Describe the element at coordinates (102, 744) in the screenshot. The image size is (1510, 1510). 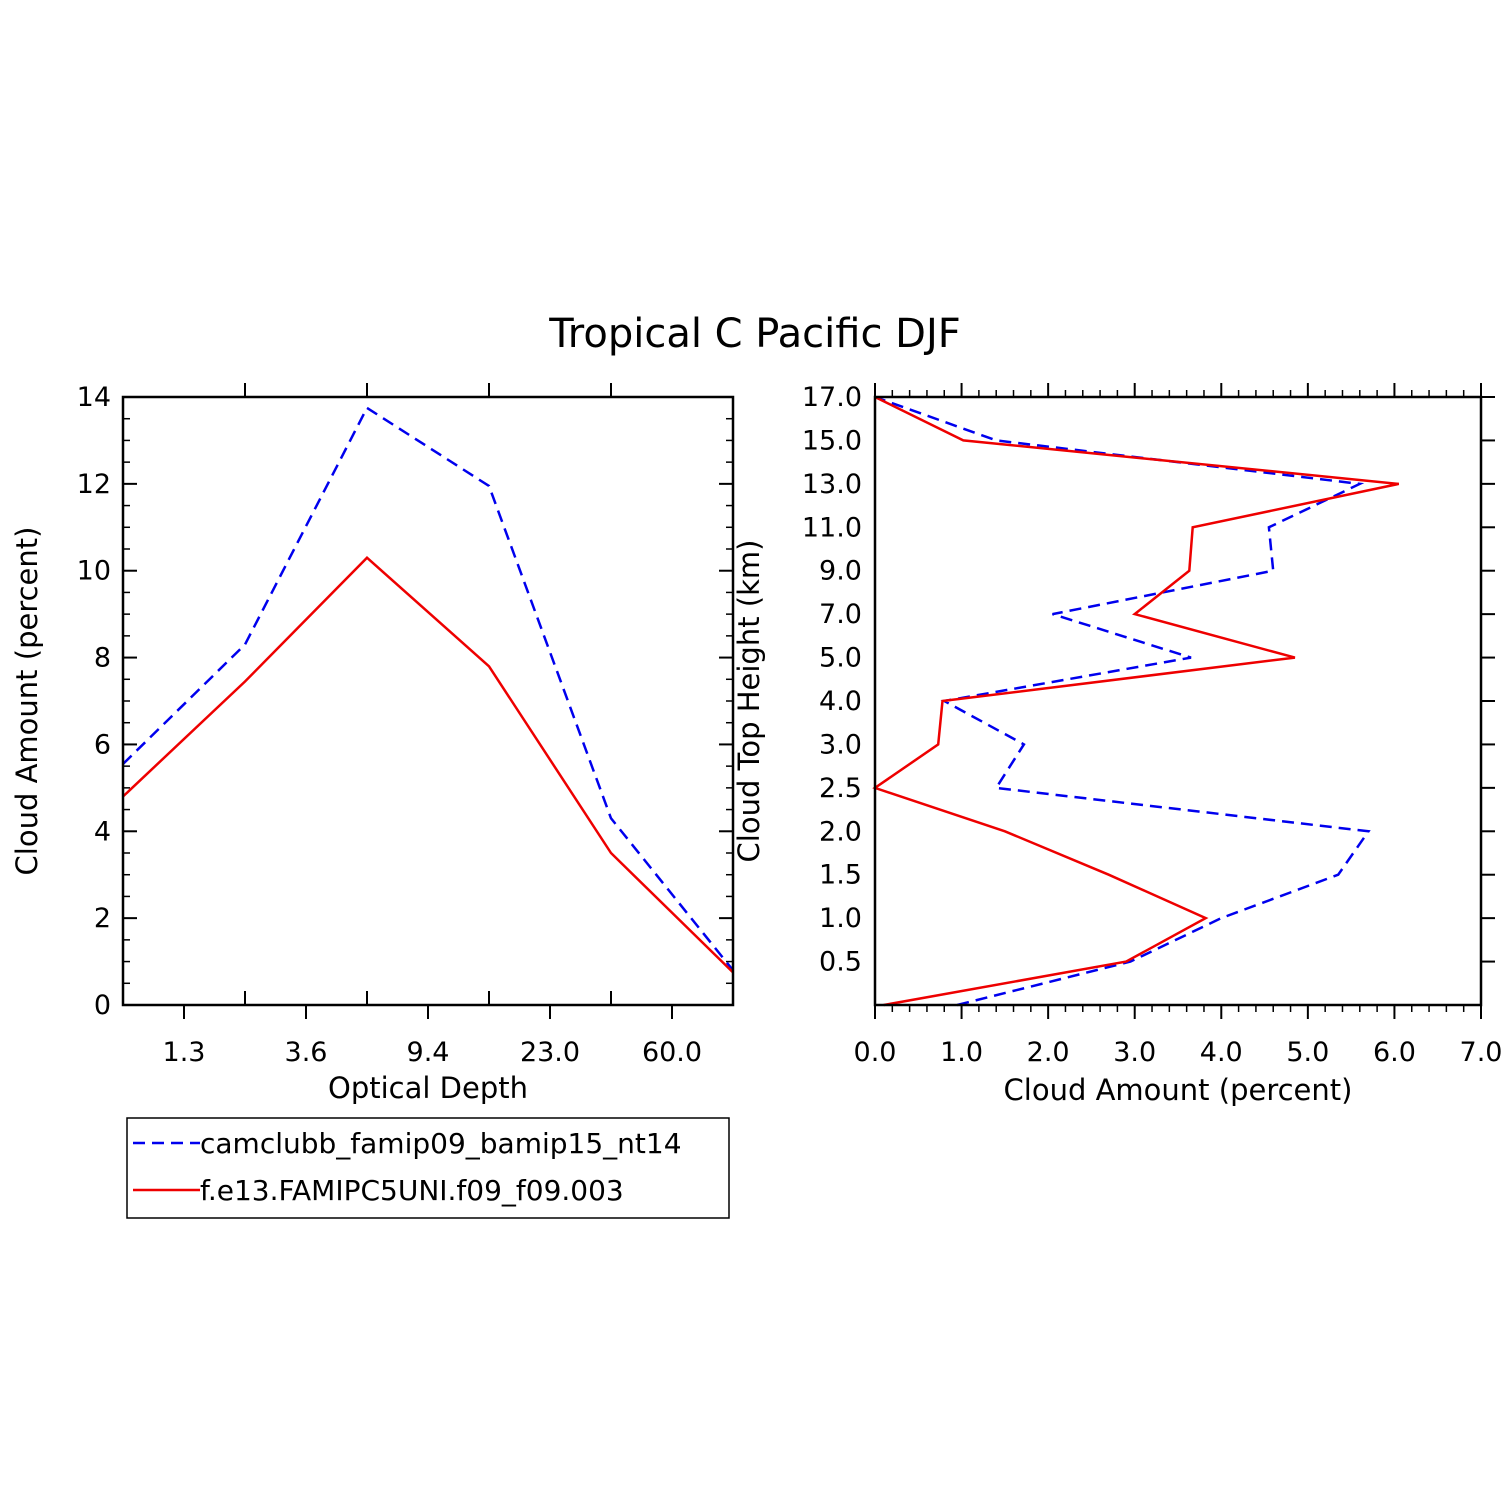
I see `left-ytick-label: 6` at that location.